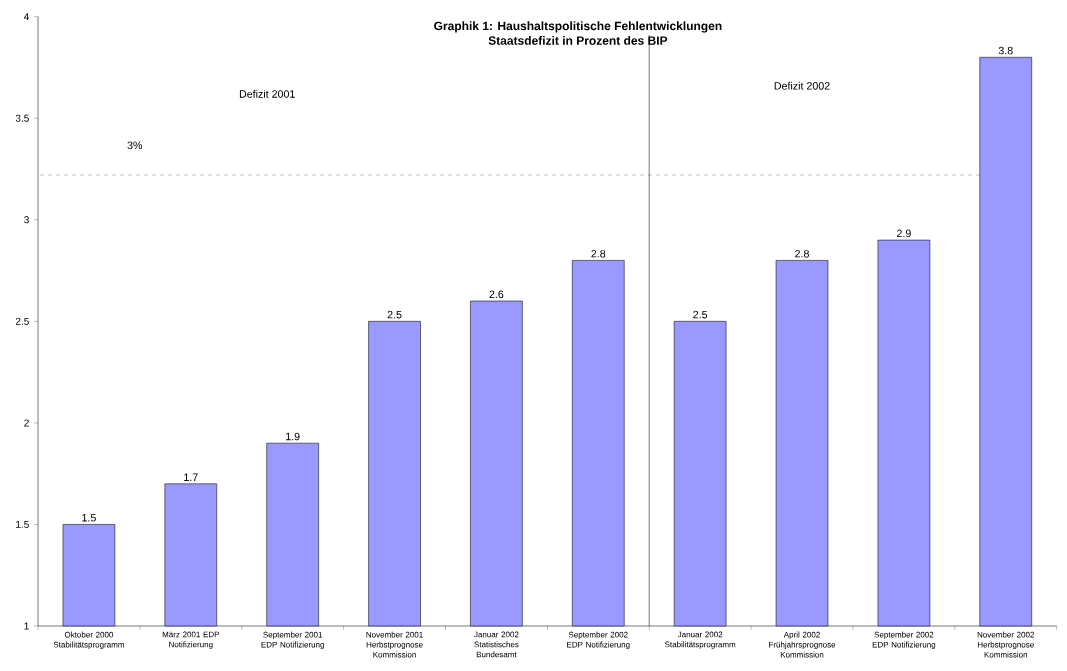  I want to click on x-tick-label: September 2001 EDP Notifizierung, so click(292, 640).